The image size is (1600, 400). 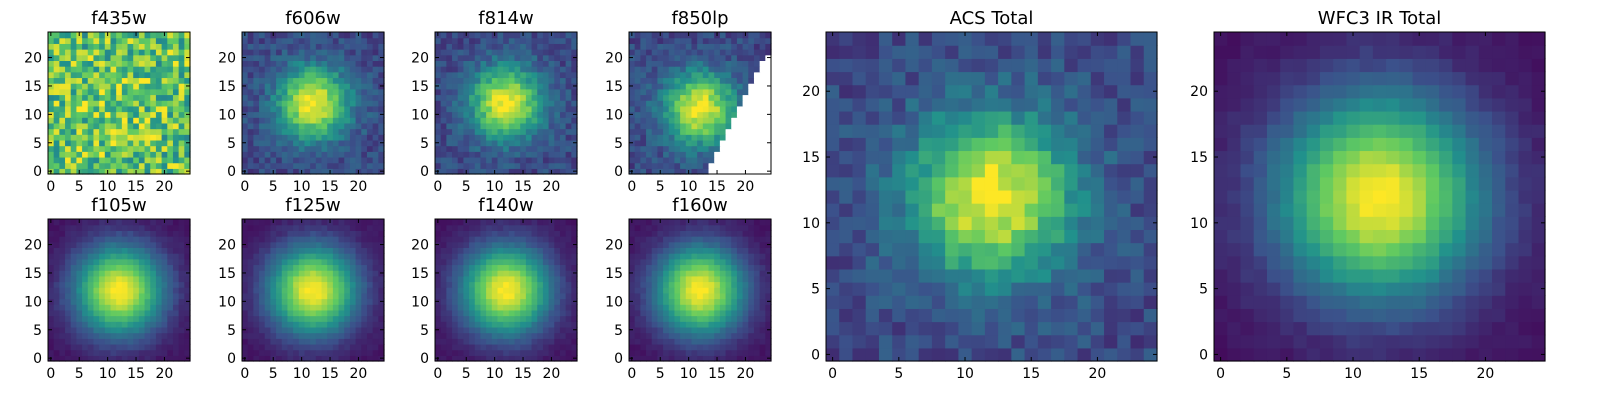 What do you see at coordinates (699, 18) in the screenshot?
I see `panel-title: f850lp` at bounding box center [699, 18].